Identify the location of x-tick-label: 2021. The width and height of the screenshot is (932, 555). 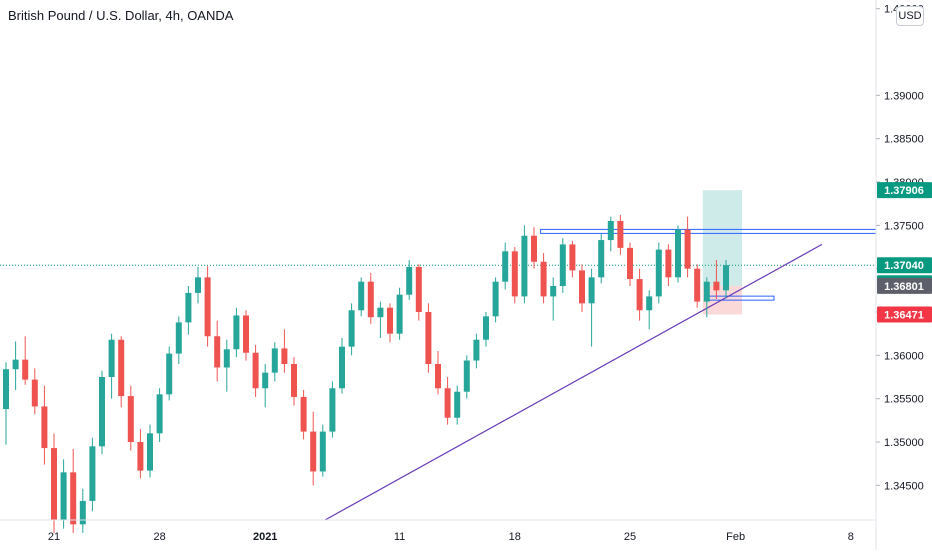
(265, 537).